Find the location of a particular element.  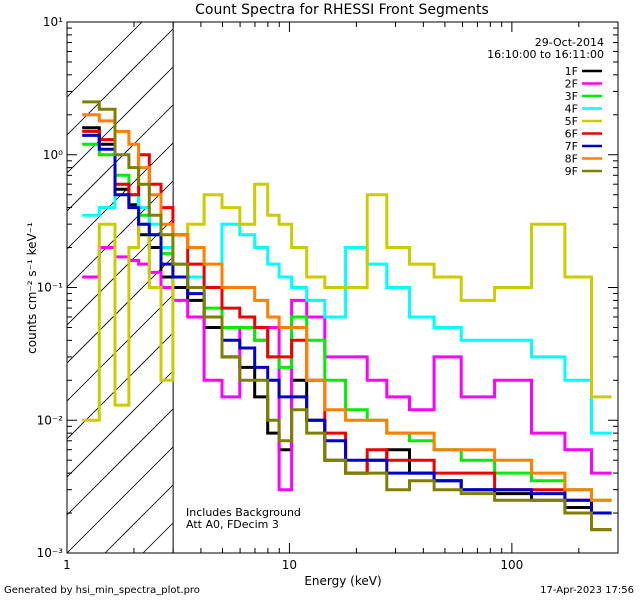

legend-label-3F: 3F is located at coordinates (571, 96).